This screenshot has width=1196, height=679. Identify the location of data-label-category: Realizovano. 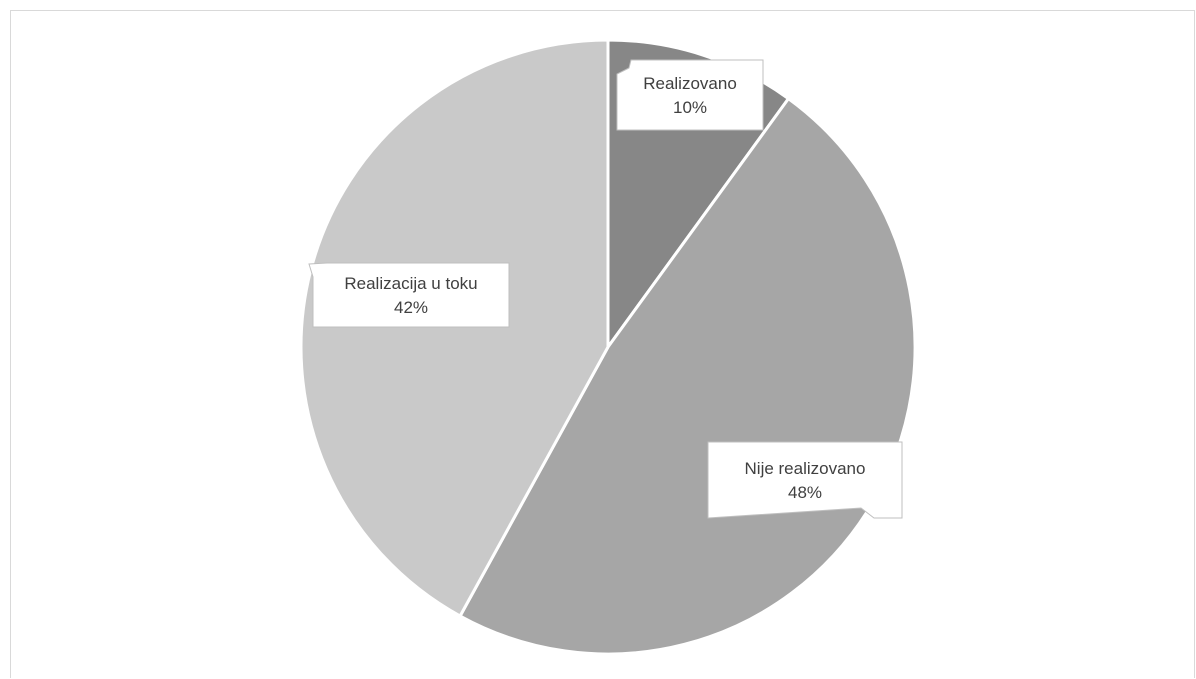
(690, 83).